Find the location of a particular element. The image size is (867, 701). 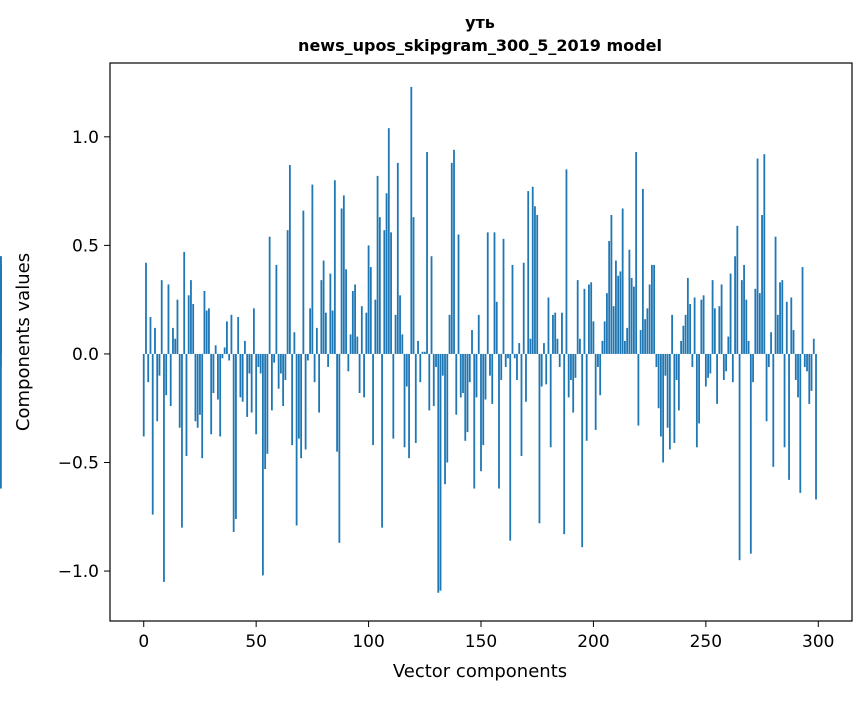

x-tick-label: 100 is located at coordinates (368, 642).